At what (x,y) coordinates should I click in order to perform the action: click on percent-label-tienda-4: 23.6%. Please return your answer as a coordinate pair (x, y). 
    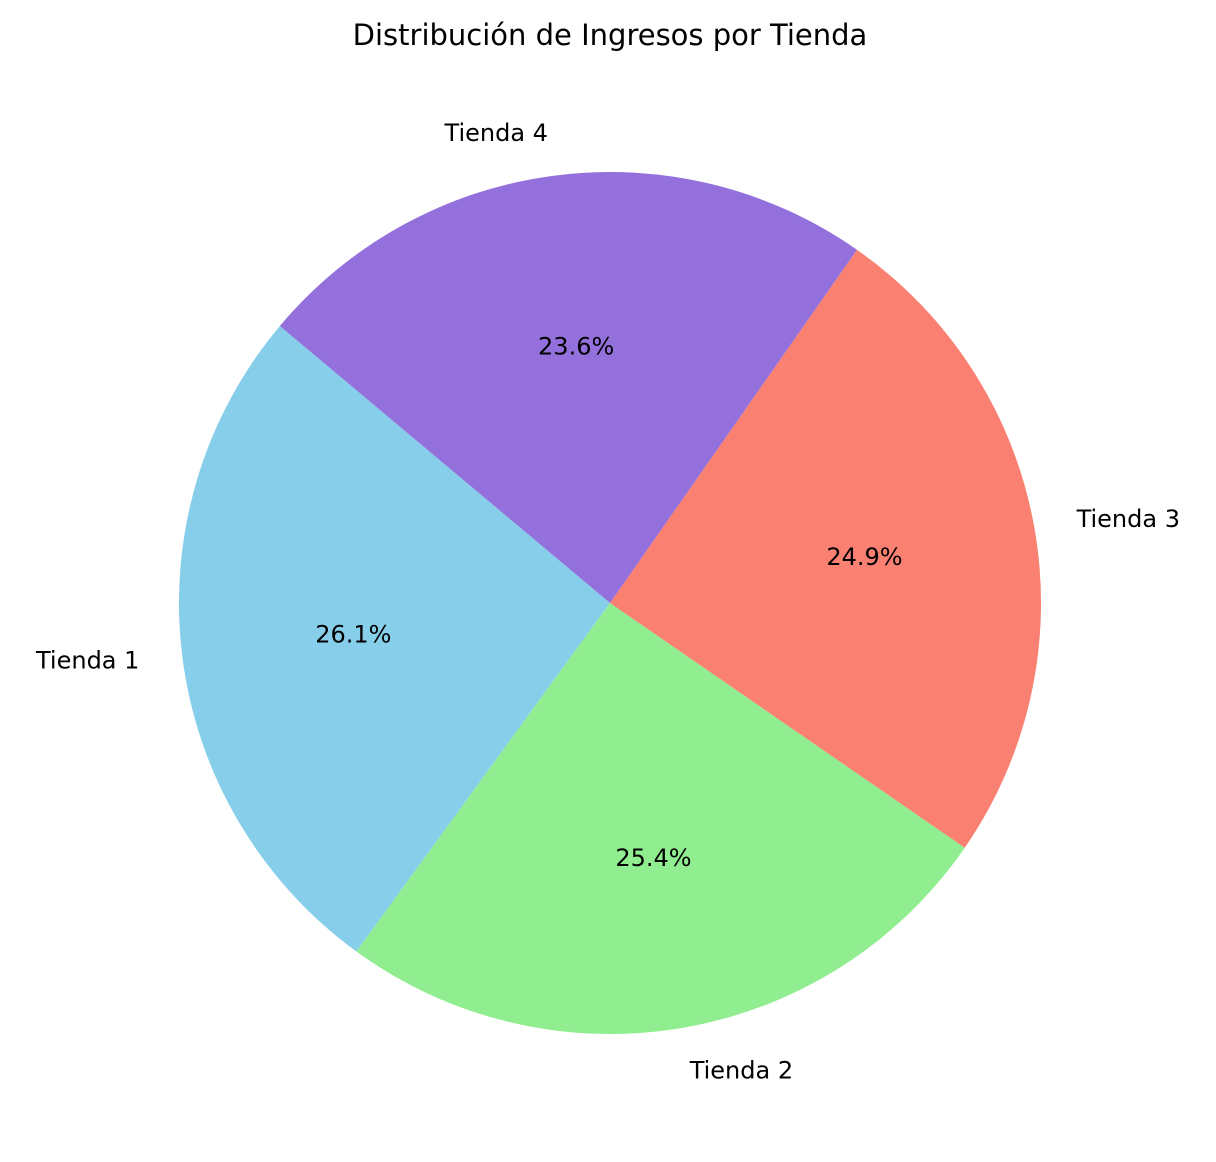
    Looking at the image, I should click on (576, 347).